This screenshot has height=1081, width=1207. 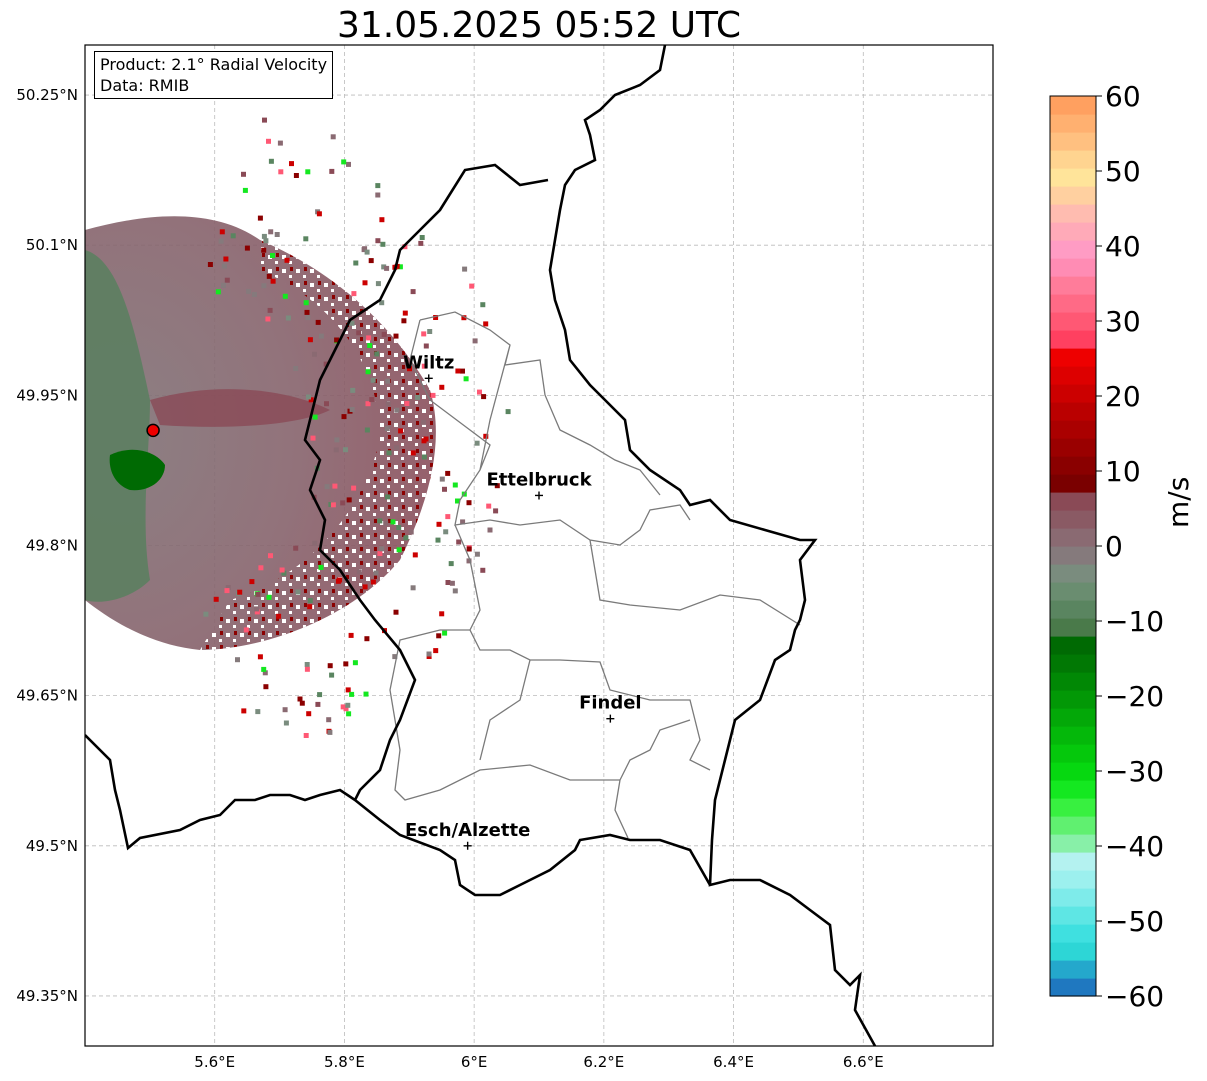 What do you see at coordinates (344, 1062) in the screenshot?
I see `lon-tick-label: 5.8°E` at bounding box center [344, 1062].